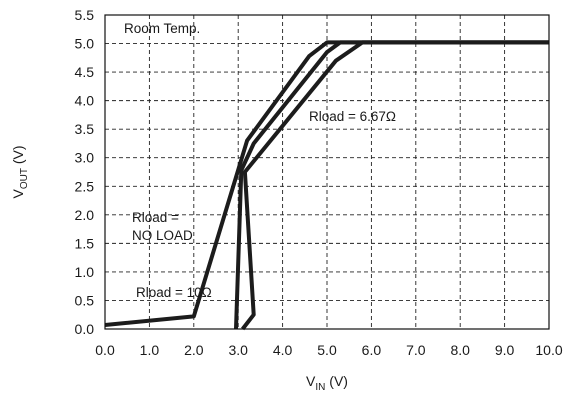 This screenshot has width=582, height=394. Describe the element at coordinates (85, 300) in the screenshot. I see `y-tick-label: 0.5` at that location.